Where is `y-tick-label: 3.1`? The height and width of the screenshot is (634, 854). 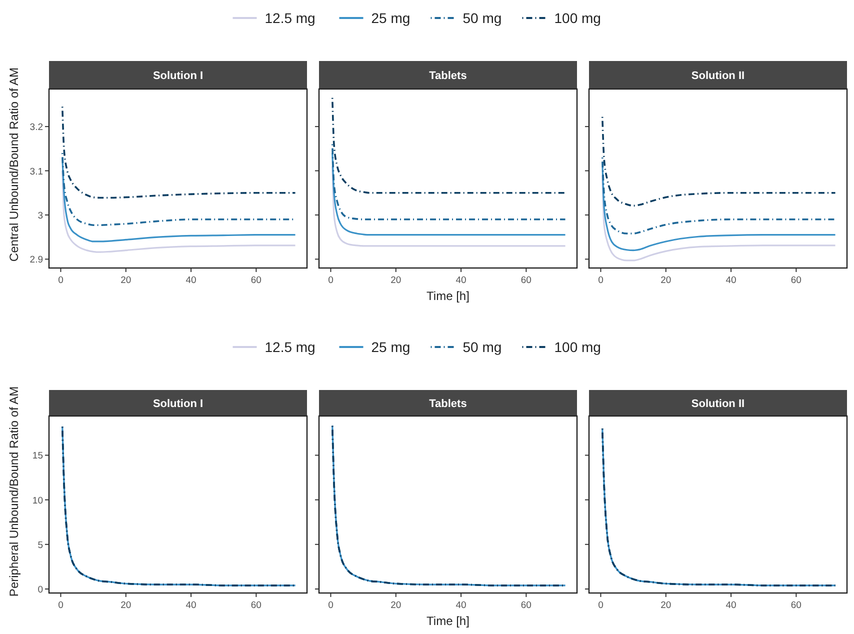
y-tick-label: 3.1 is located at coordinates (36, 172).